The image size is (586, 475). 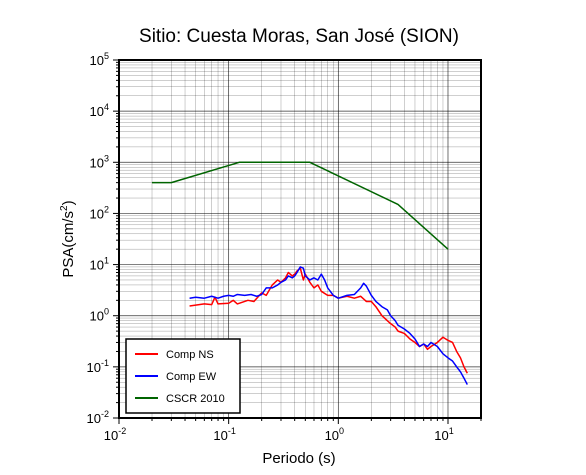 What do you see at coordinates (451, 431) in the screenshot?
I see `x-tick-exponent: 1` at bounding box center [451, 431].